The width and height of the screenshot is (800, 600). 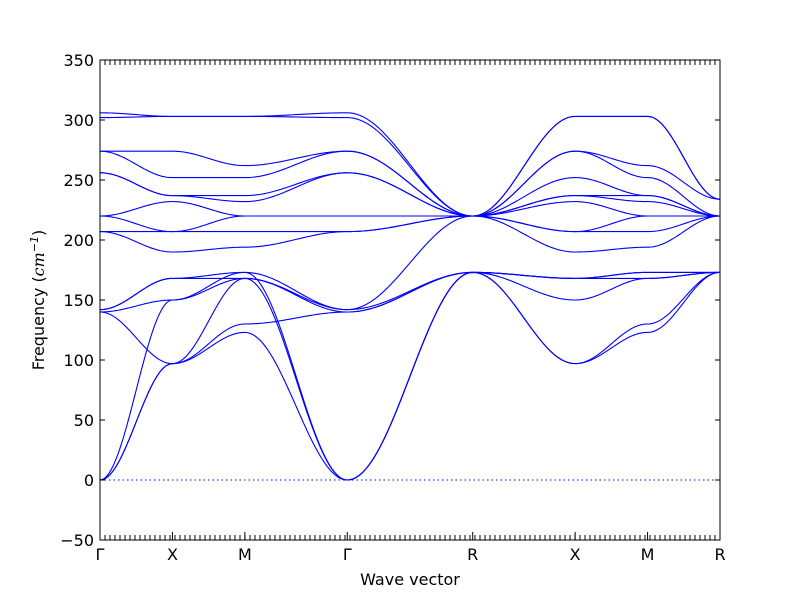 I want to click on y-tick-label: 50, so click(x=84, y=420).